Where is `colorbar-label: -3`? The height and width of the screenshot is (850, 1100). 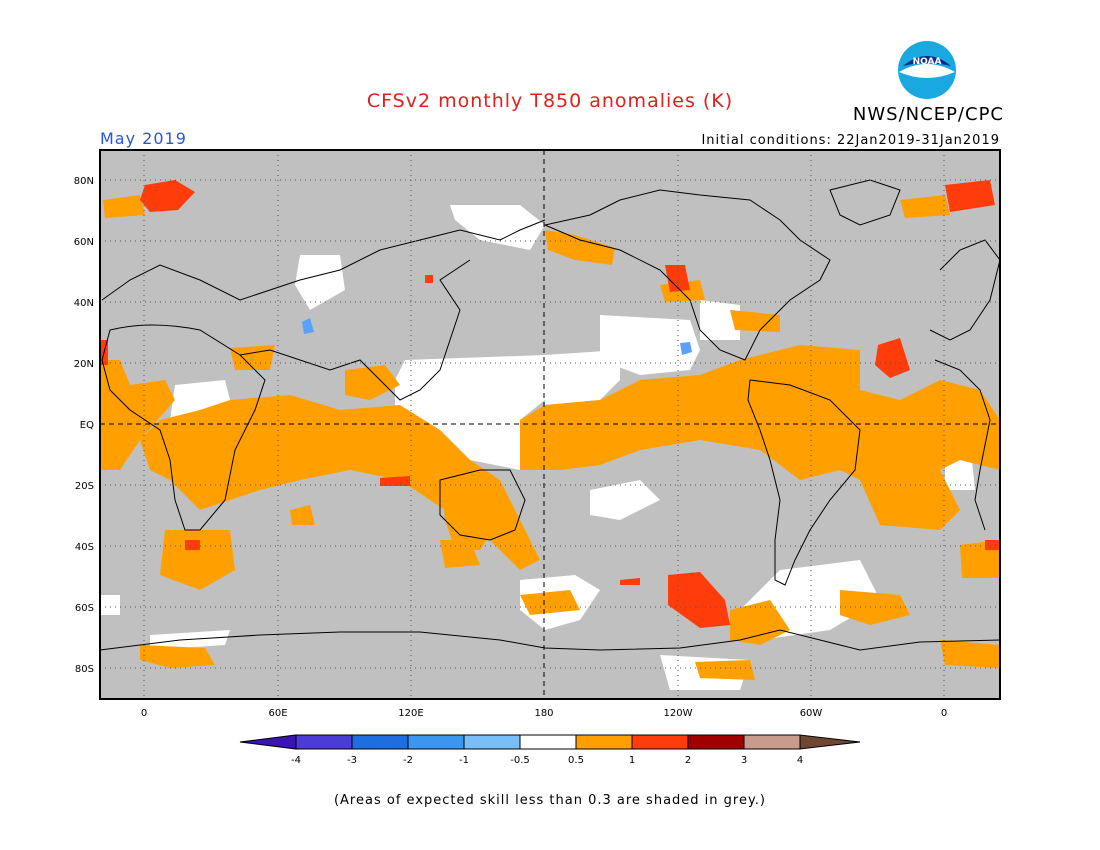 colorbar-label: -3 is located at coordinates (352, 760).